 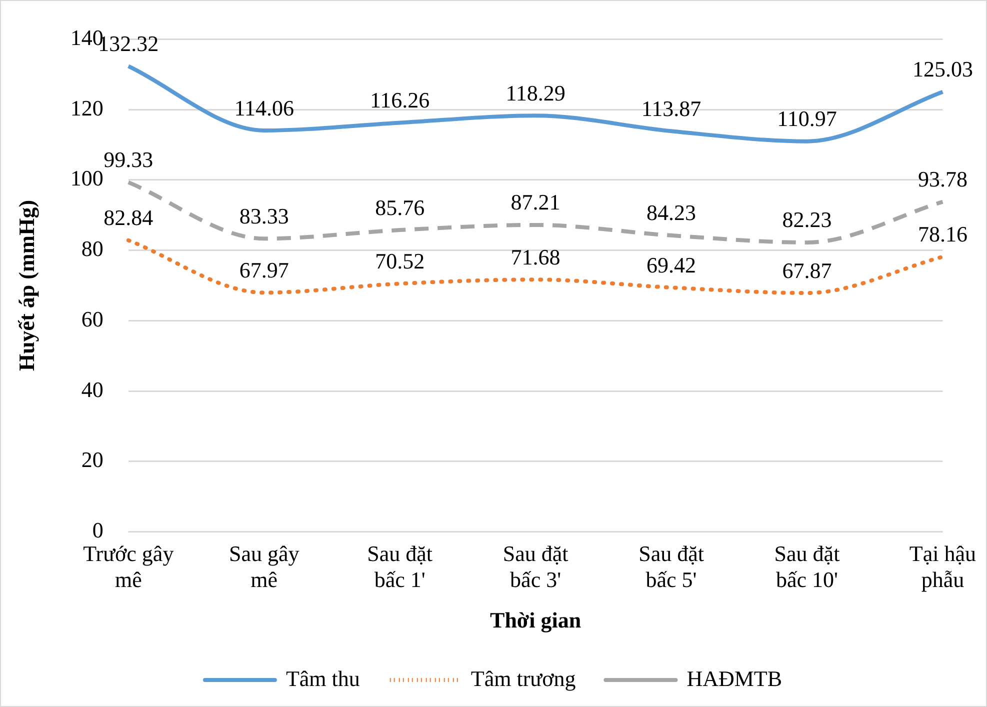 I want to click on data-label: 114.06, so click(x=264, y=107).